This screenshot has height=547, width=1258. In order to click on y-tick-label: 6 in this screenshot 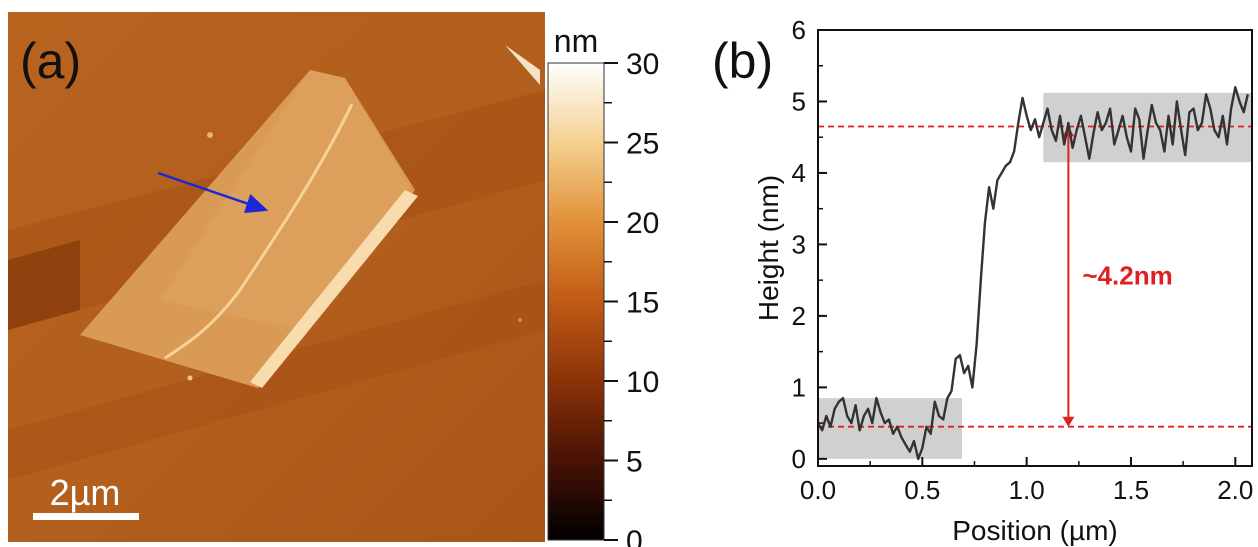, I will do `click(799, 30)`.